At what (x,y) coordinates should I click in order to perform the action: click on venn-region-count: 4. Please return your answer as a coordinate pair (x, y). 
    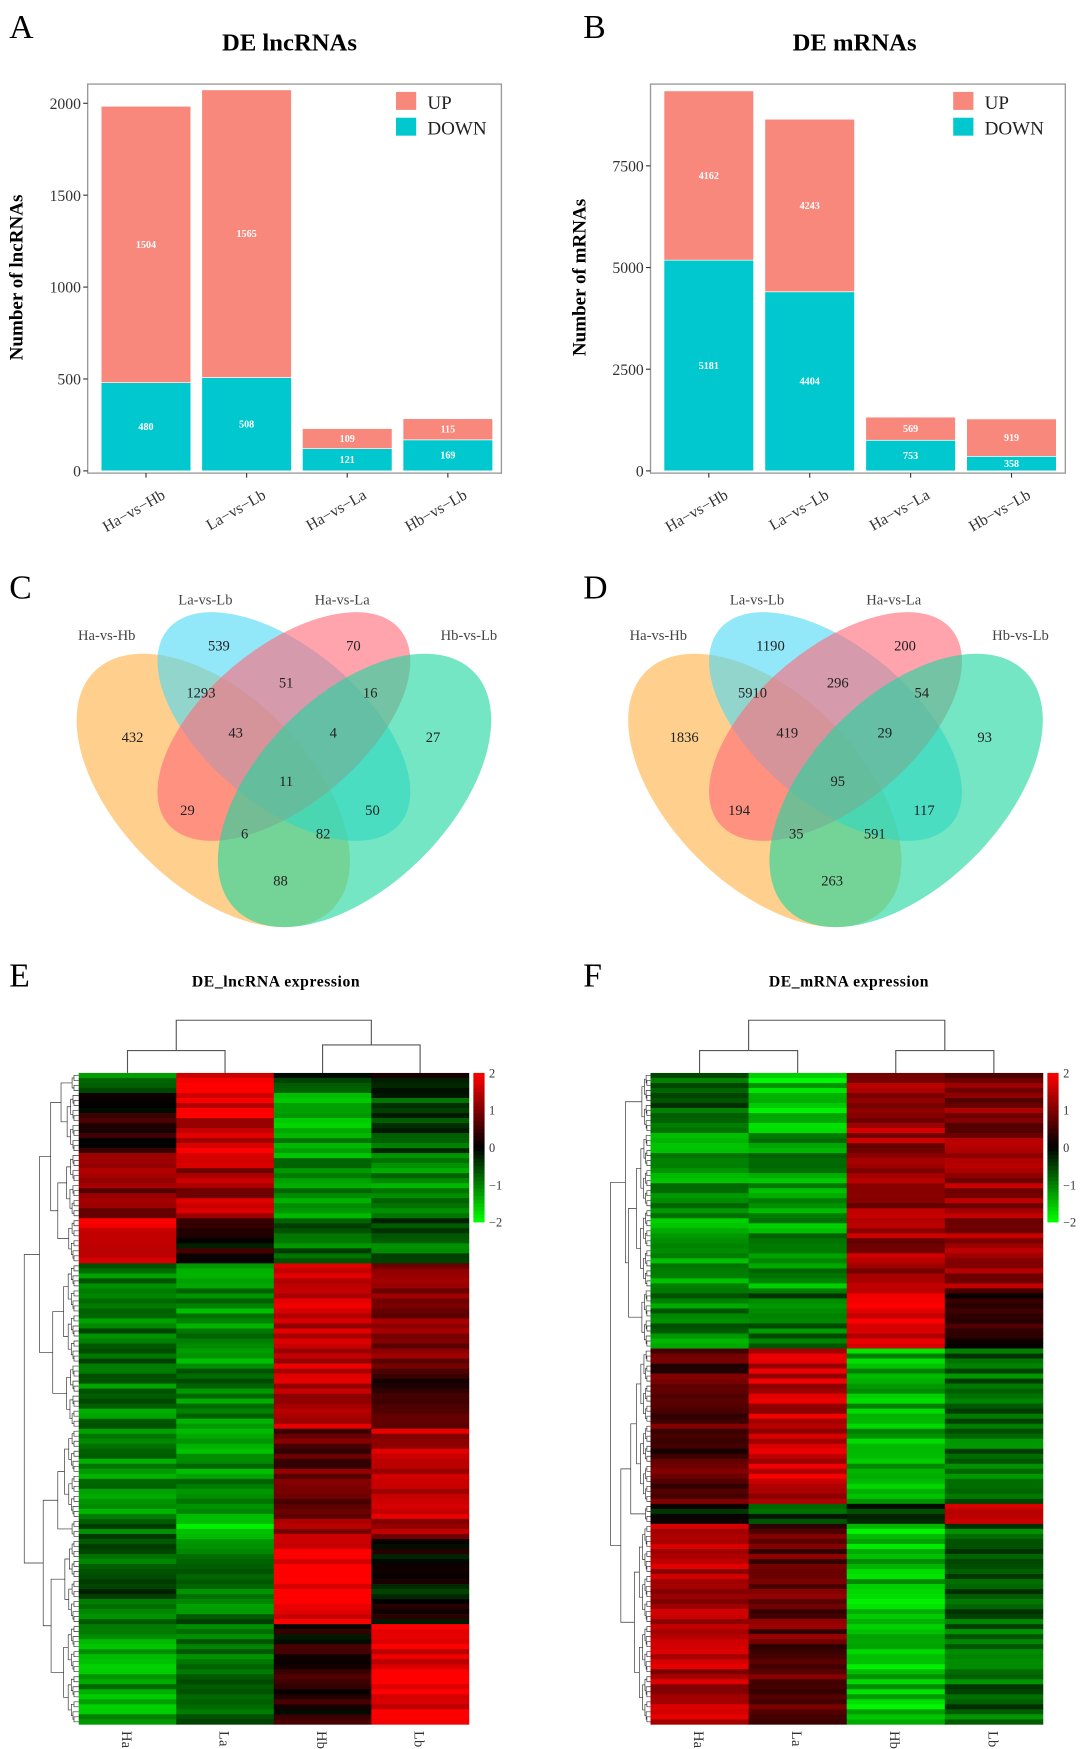
    Looking at the image, I should click on (334, 734).